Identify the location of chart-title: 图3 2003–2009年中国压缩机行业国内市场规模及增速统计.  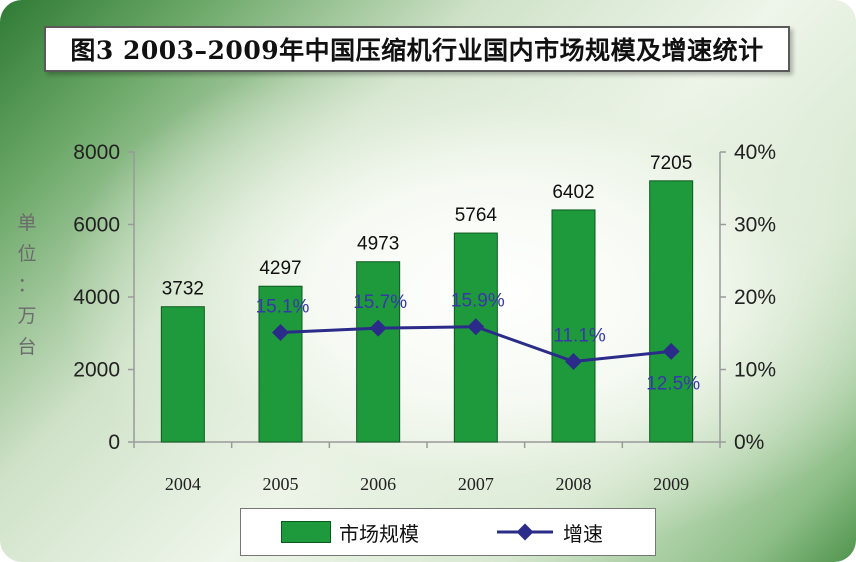
(417, 50).